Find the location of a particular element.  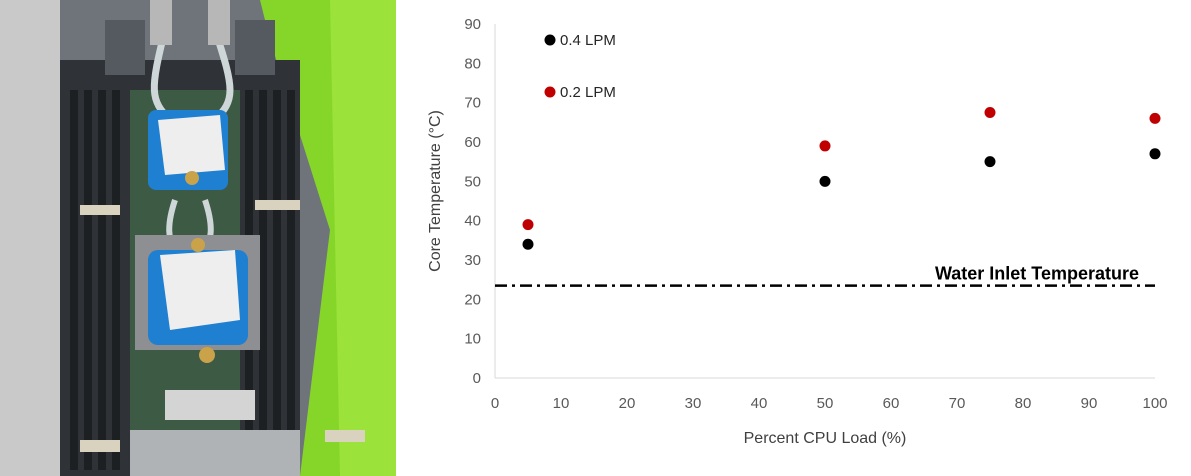

fitting-left is located at coordinates (161, 22).